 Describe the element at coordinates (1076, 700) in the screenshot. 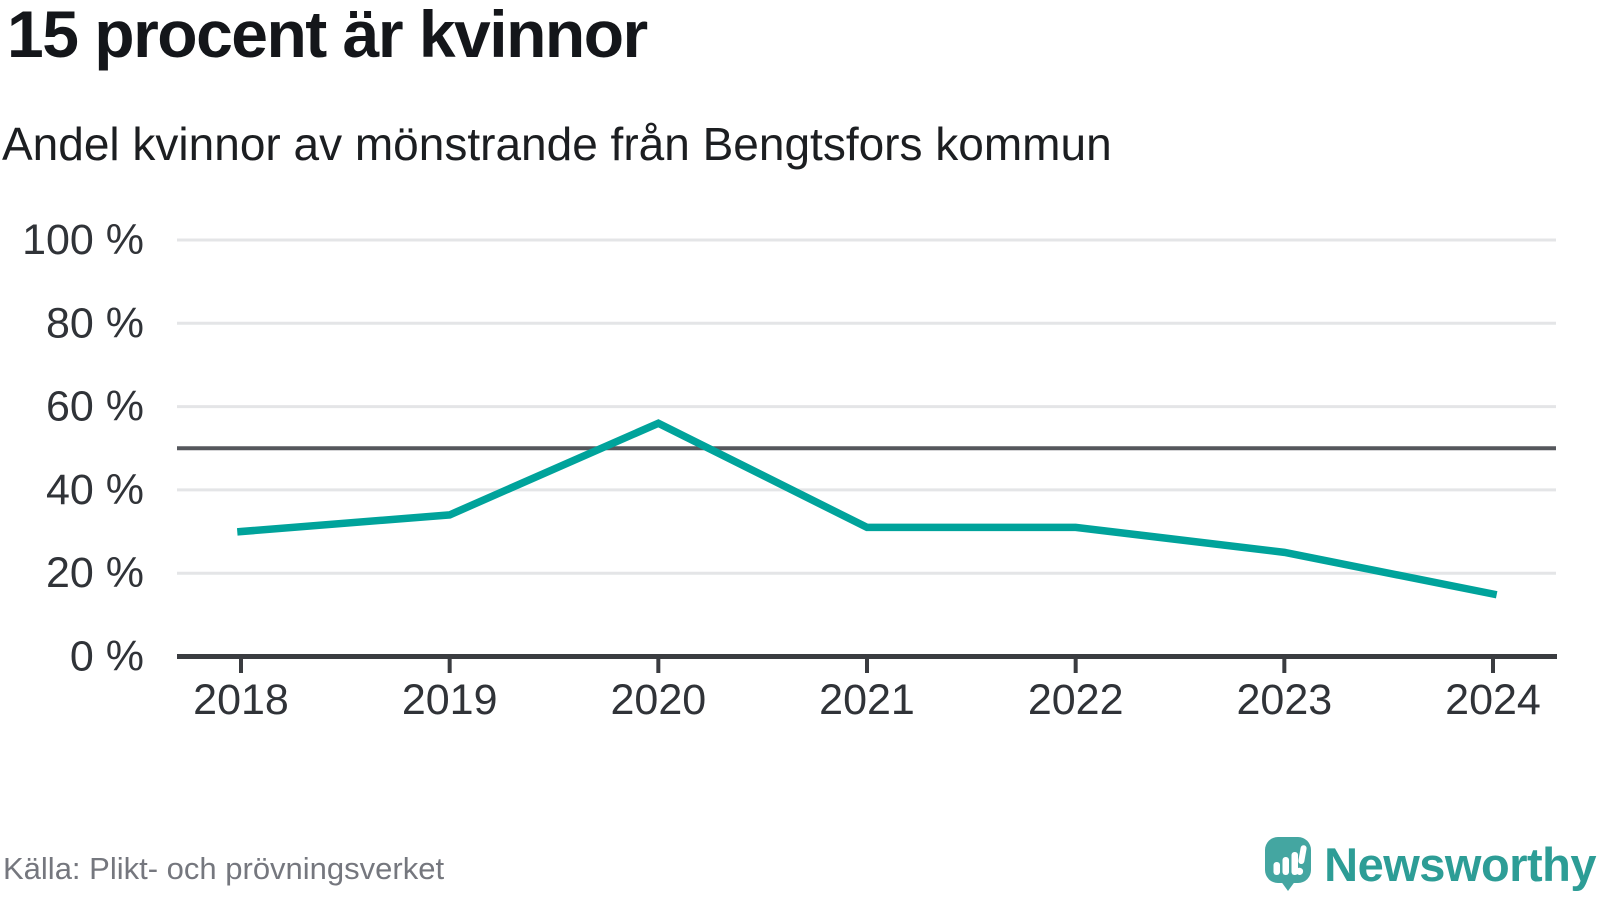

I see `x-tick-label: 2022` at that location.